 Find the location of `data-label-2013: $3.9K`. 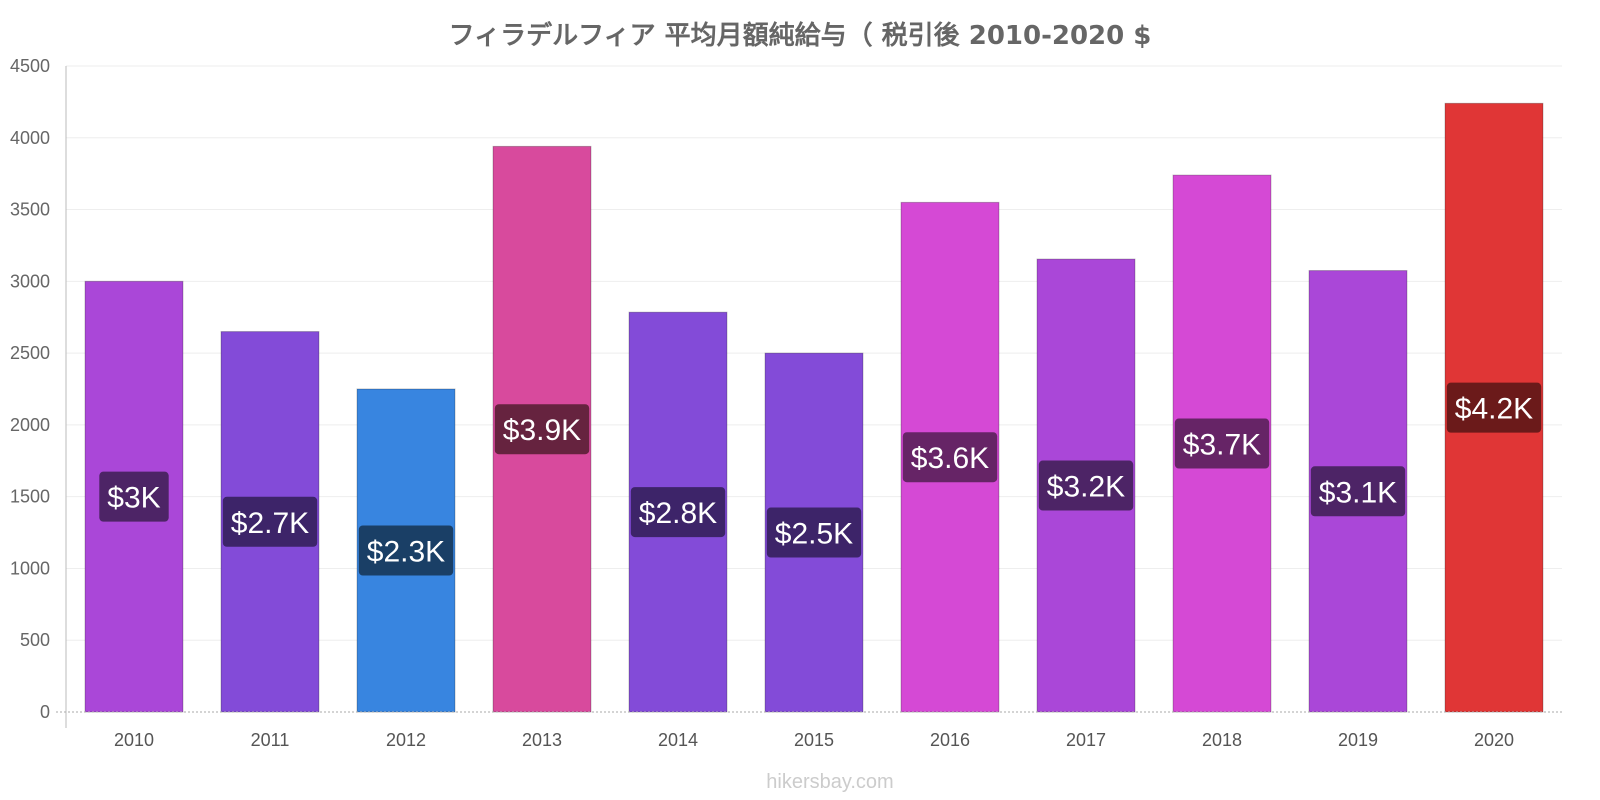

data-label-2013: $3.9K is located at coordinates (542, 429).